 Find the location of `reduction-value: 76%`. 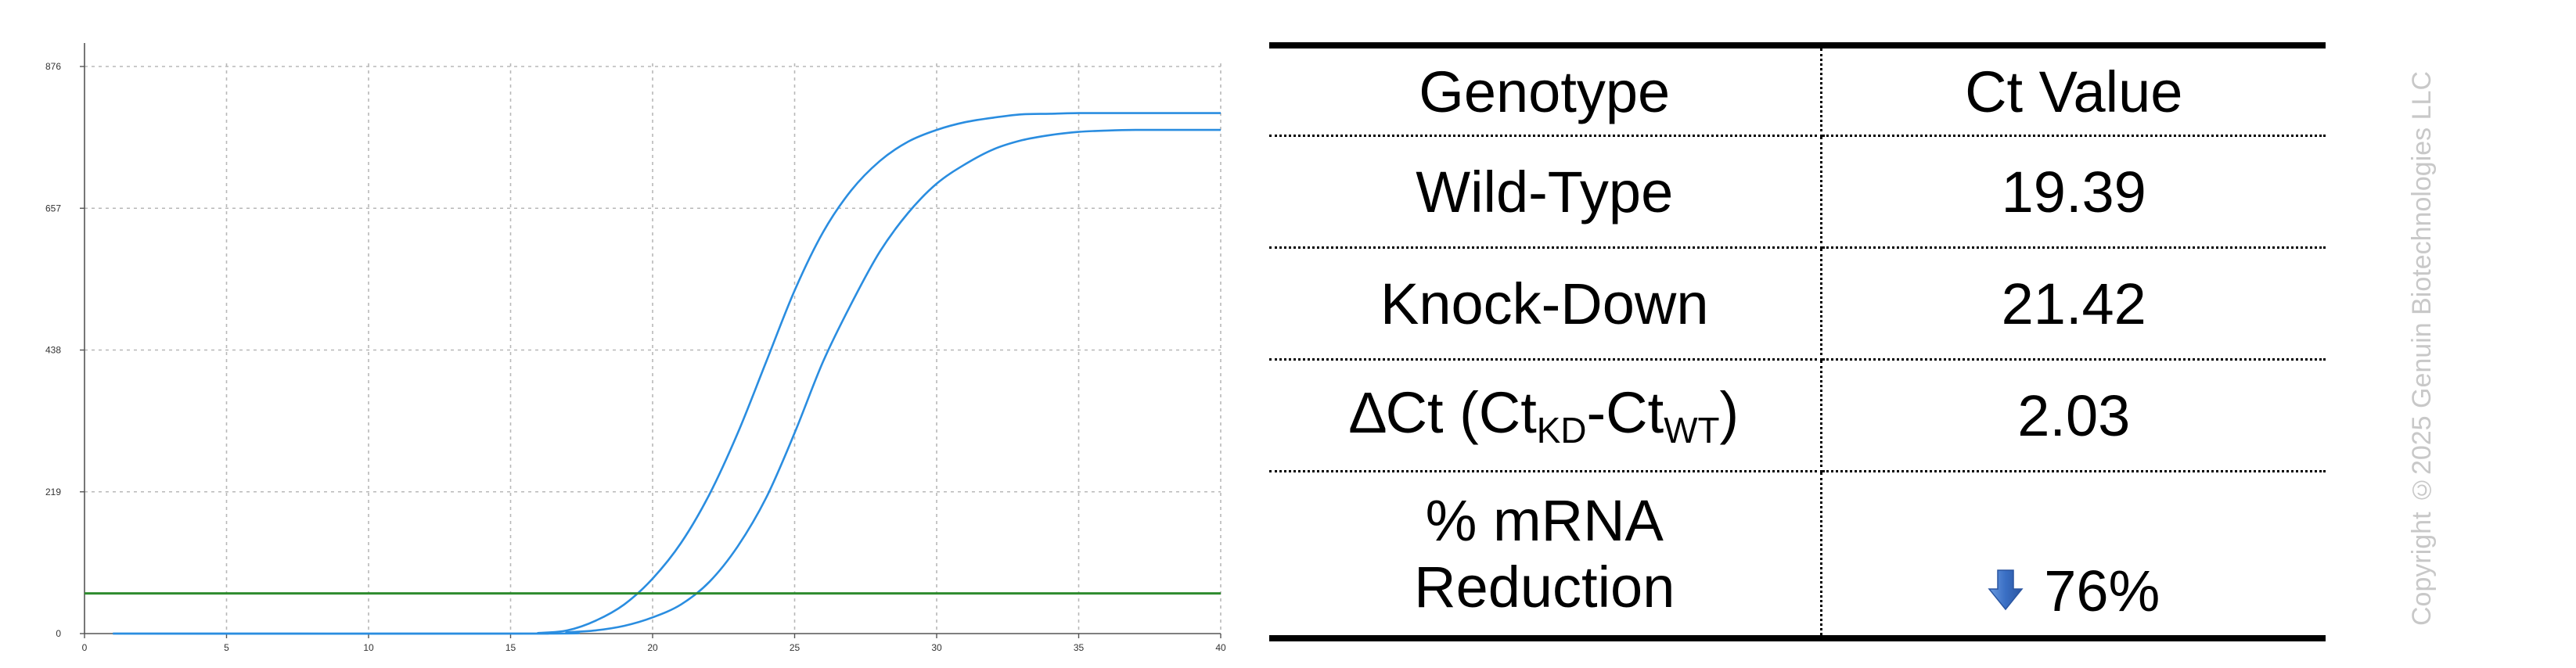

reduction-value: 76% is located at coordinates (2102, 590).